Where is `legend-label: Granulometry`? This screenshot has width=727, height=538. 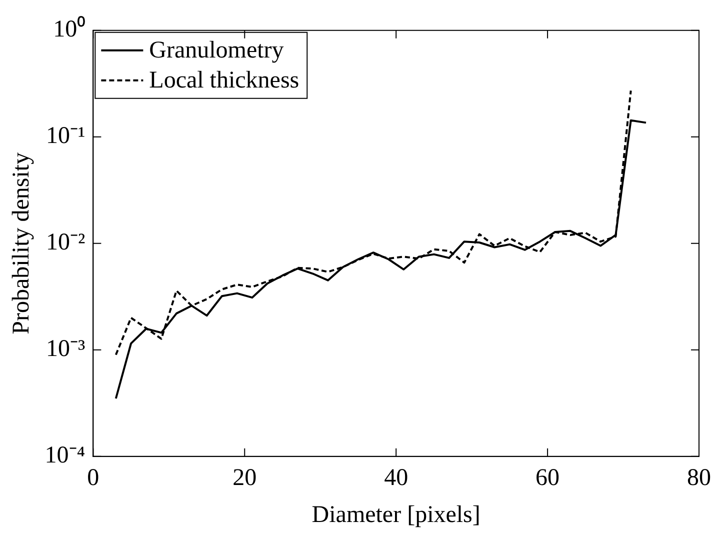
legend-label: Granulometry is located at coordinates (216, 51).